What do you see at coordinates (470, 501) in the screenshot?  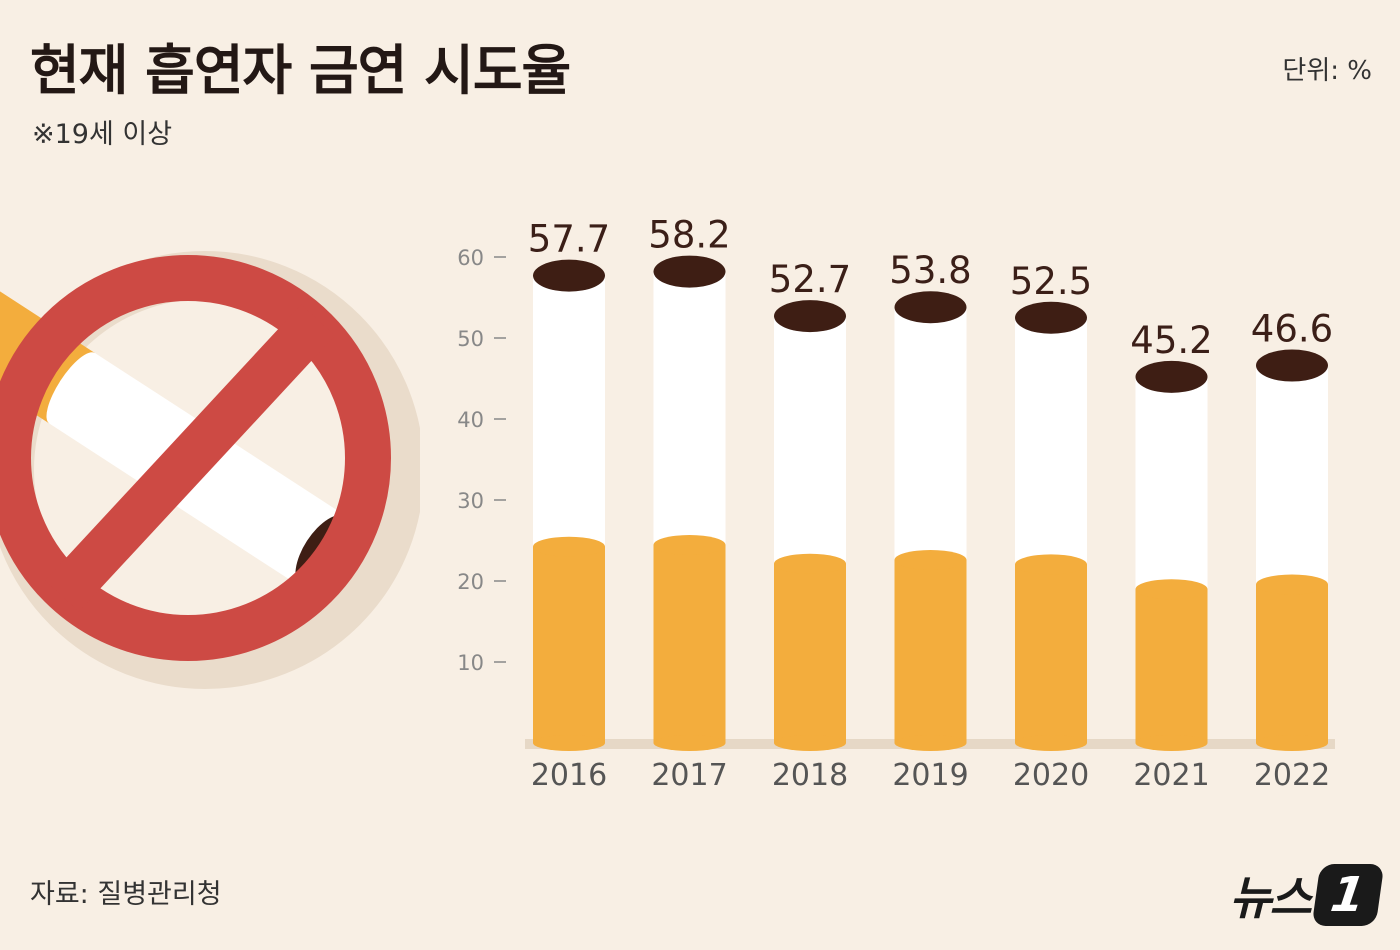 I see `y-tick-label: 30` at bounding box center [470, 501].